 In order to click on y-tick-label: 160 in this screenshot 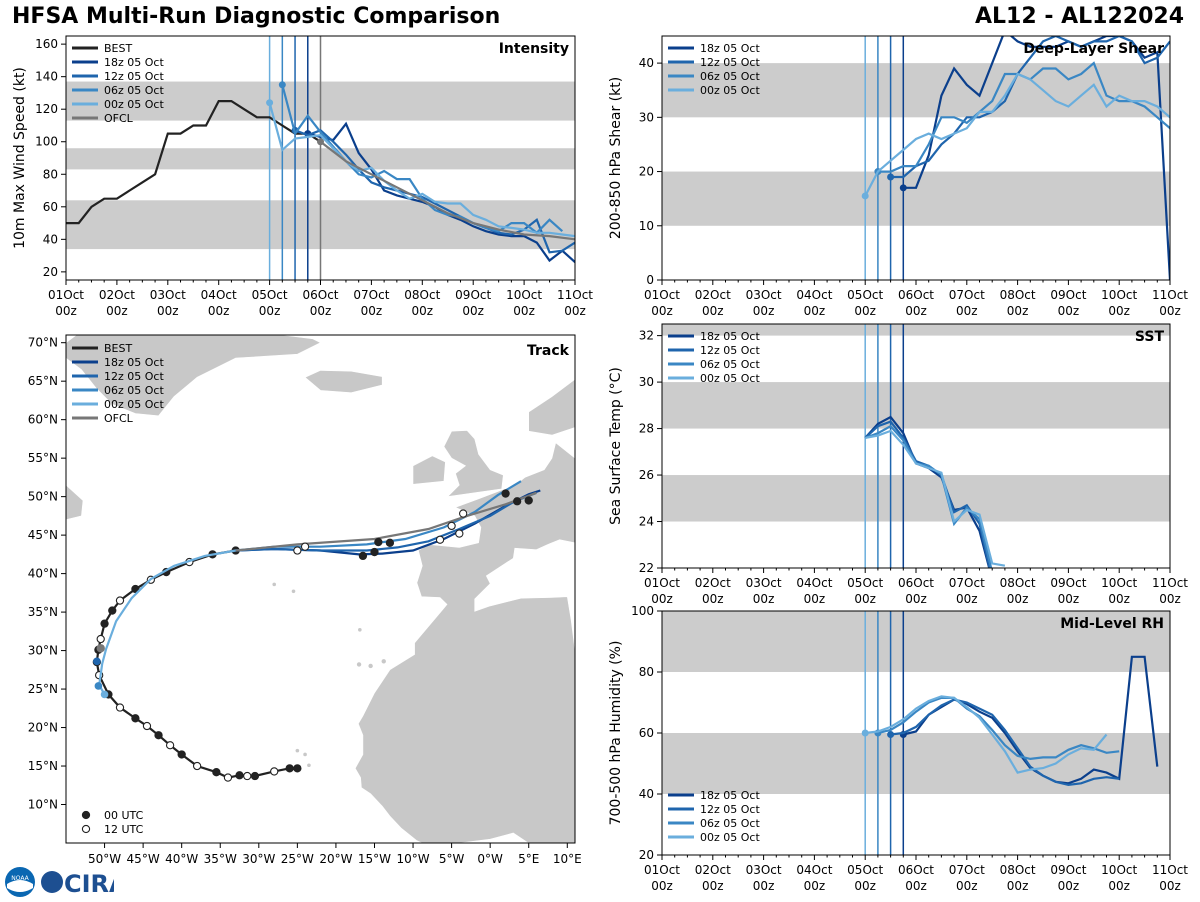, I will do `click(46, 44)`.